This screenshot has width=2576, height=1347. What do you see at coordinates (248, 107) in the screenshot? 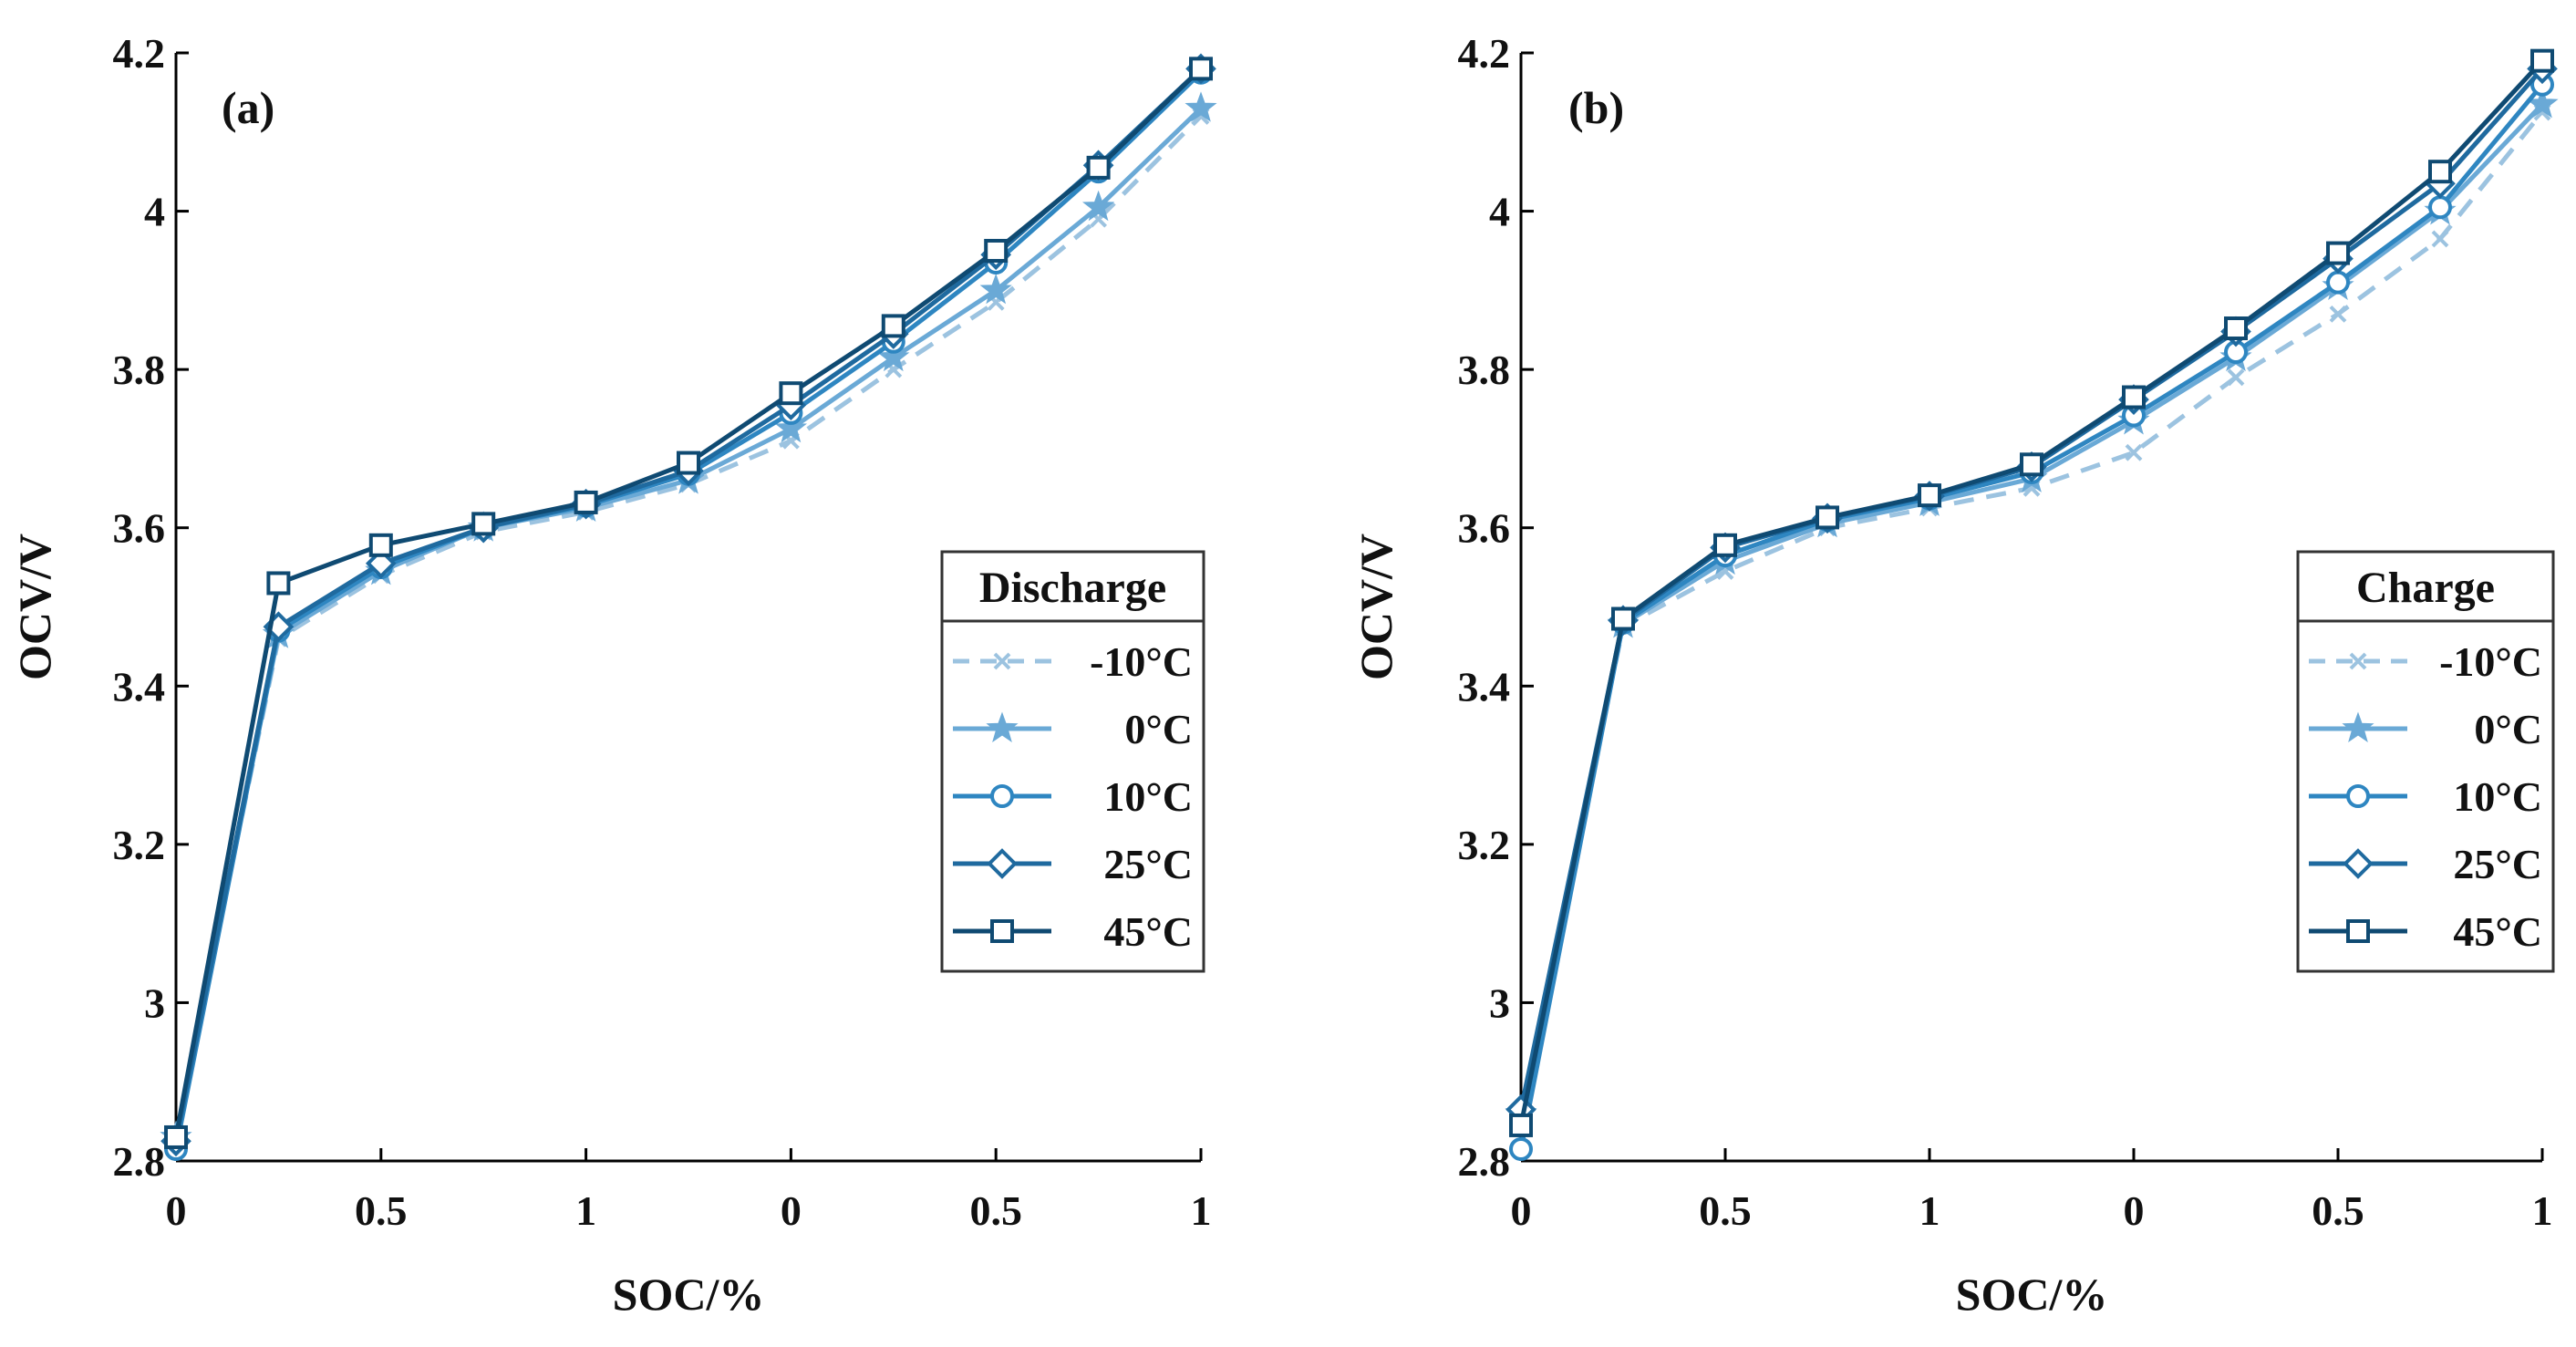
I see `panel-label: (a)` at bounding box center [248, 107].